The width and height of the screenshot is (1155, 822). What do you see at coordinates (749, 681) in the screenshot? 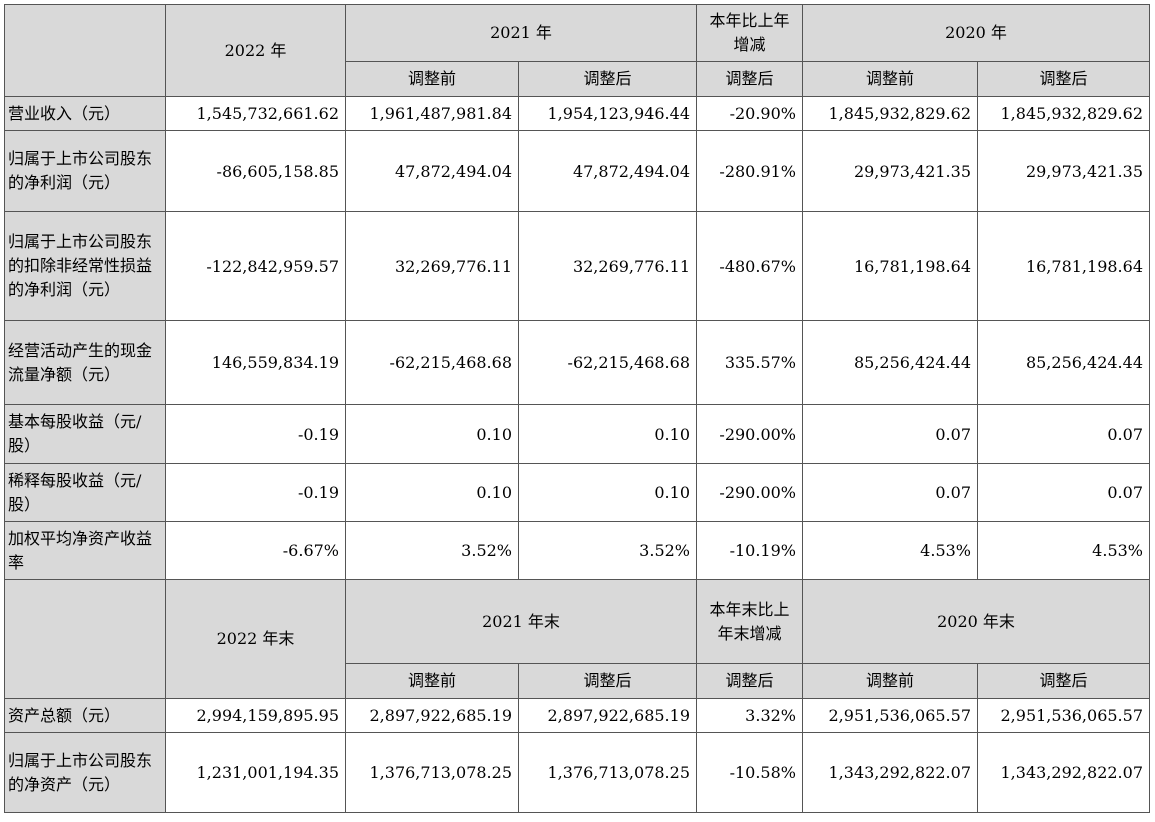
I see `subheader-change-end-after: 调整后` at bounding box center [749, 681].